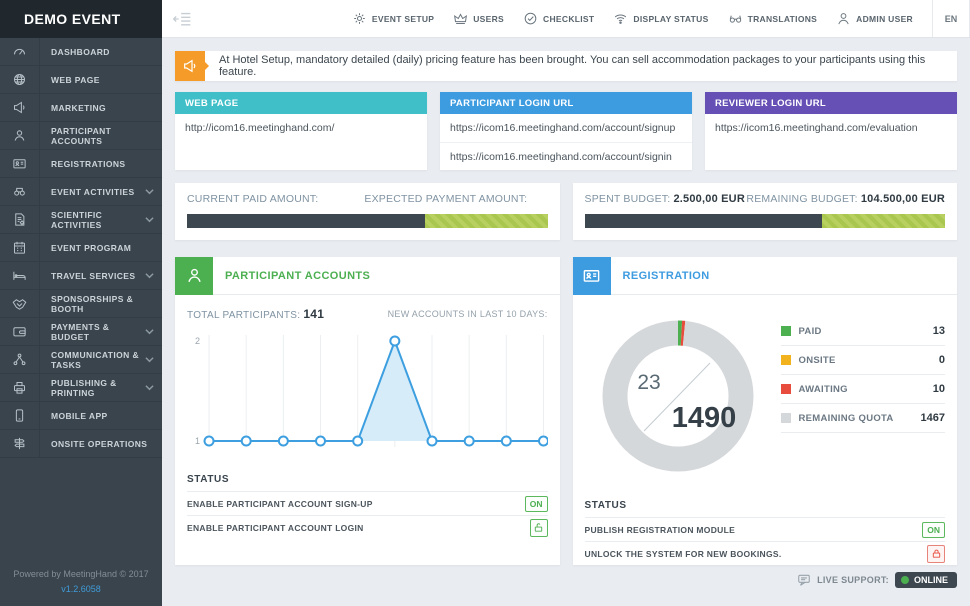 Image resolution: width=970 pixels, height=606 pixels. I want to click on sidebar-item-publishing-printing: PUBLISHING & PRINTING, so click(81, 388).